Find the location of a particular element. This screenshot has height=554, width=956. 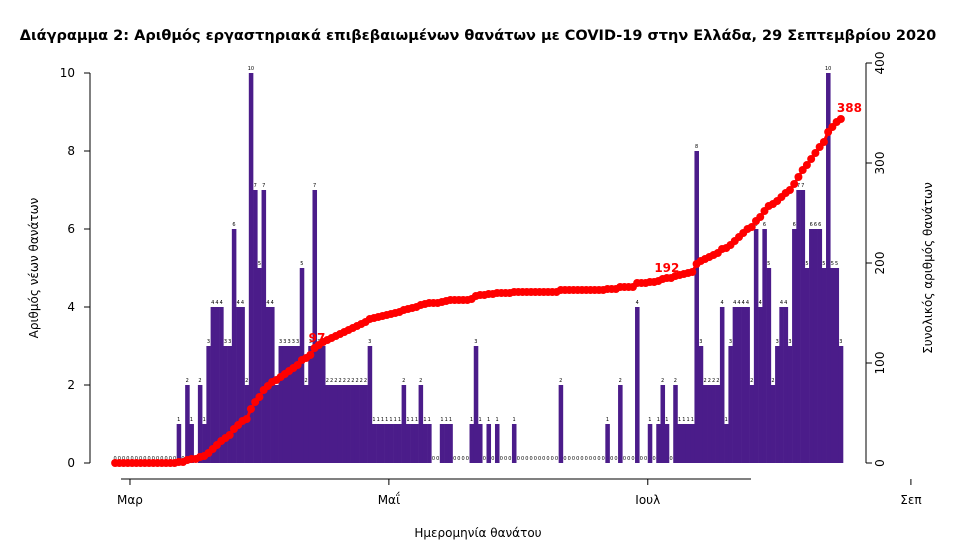

x-axis-label: Ημερομηνία θανάτου is located at coordinates (477, 533).